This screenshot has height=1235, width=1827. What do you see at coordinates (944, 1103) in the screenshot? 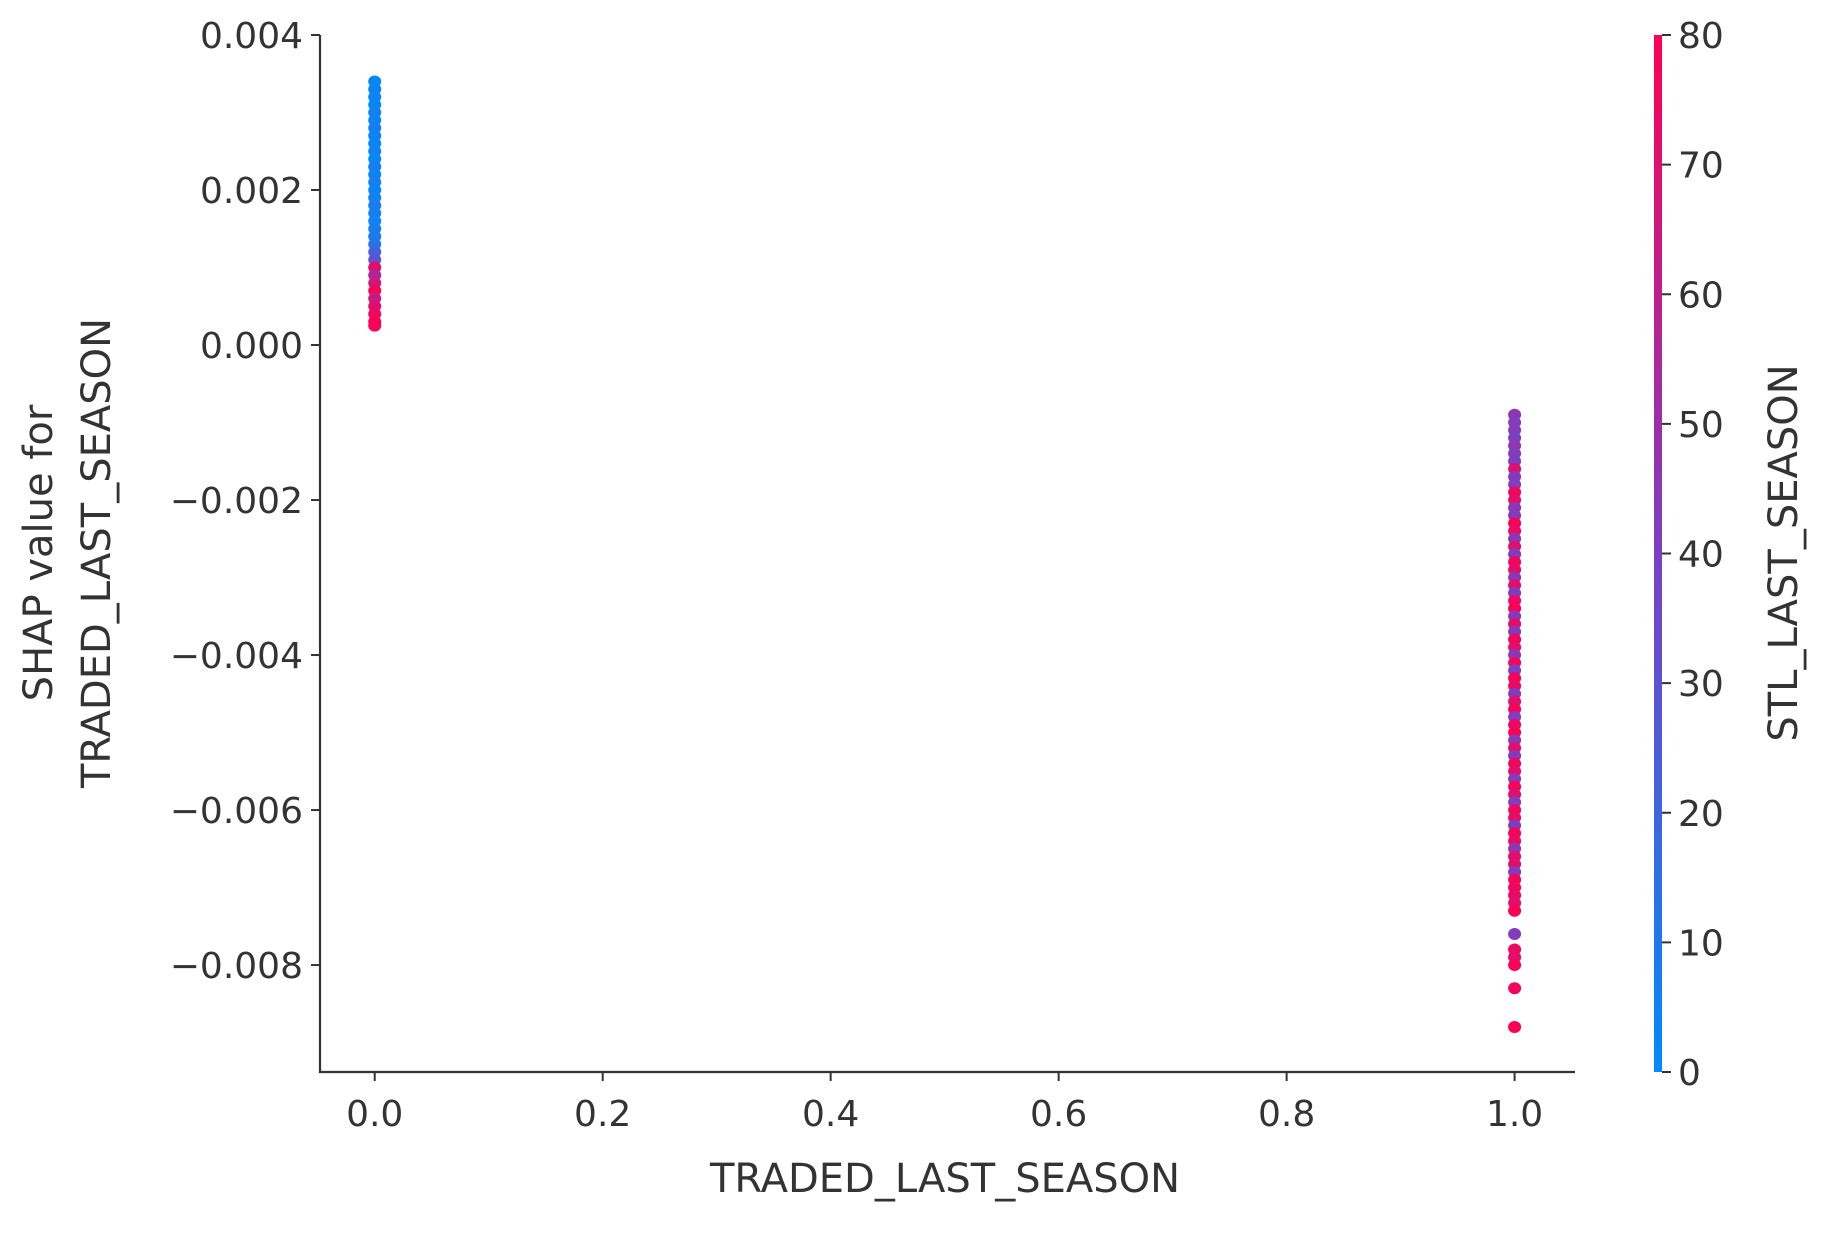
I see `x-ticks: 0.0 0.2 0.4 0.6 0.8 1.0` at bounding box center [944, 1103].